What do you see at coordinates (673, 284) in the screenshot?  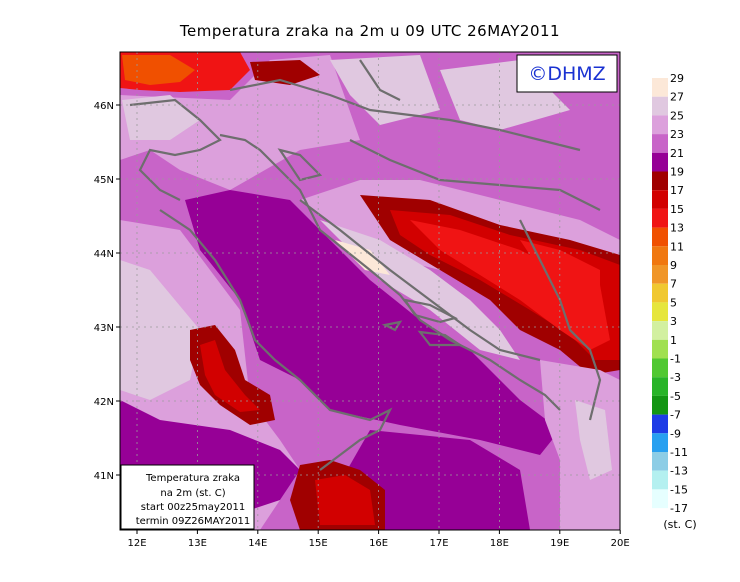 I see `legend-label: 7` at bounding box center [673, 284].